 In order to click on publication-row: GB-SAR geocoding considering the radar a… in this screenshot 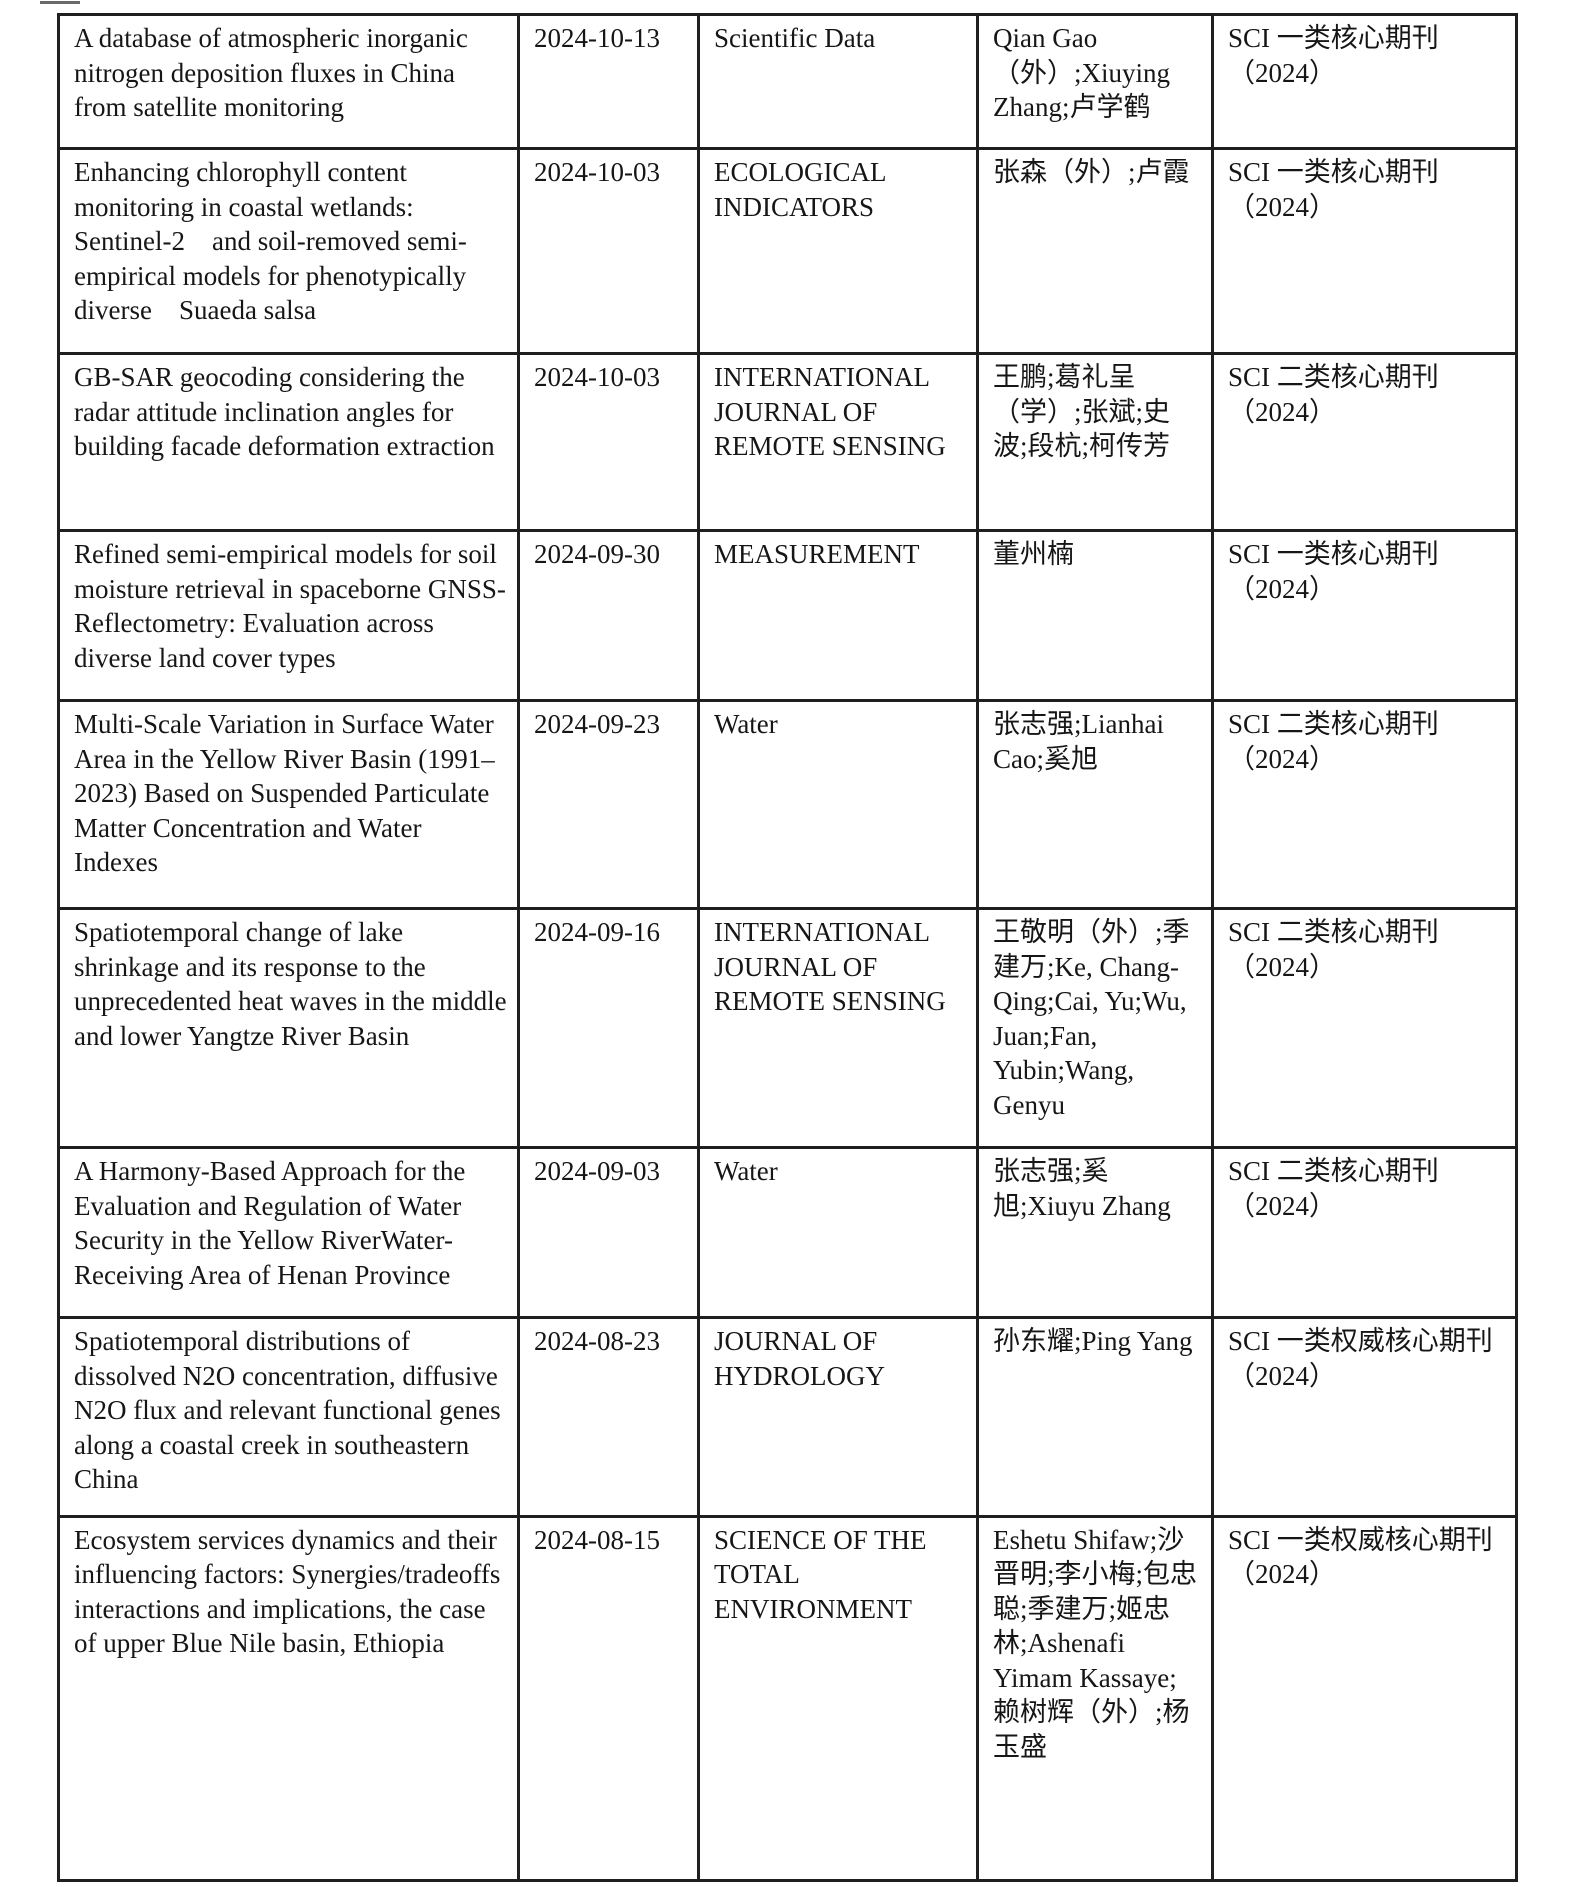, I will do `click(787, 442)`.